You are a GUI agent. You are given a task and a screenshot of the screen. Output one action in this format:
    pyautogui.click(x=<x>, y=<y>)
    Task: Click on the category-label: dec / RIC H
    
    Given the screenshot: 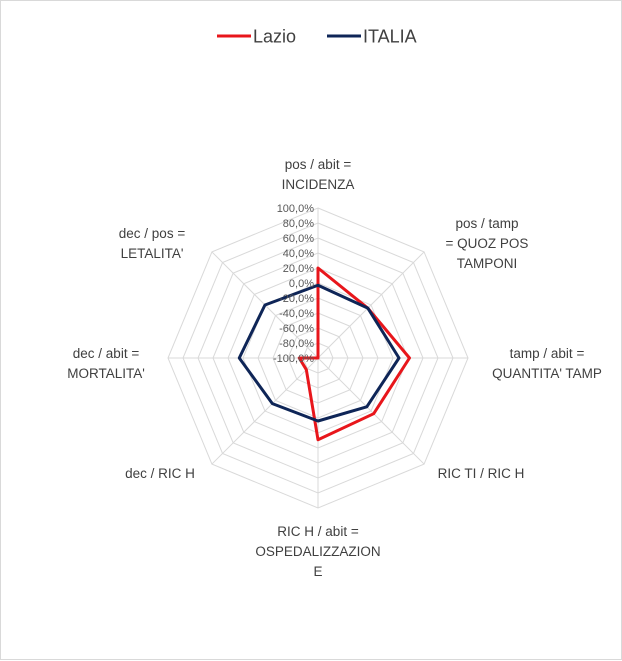 What is the action you would take?
    pyautogui.click(x=160, y=473)
    